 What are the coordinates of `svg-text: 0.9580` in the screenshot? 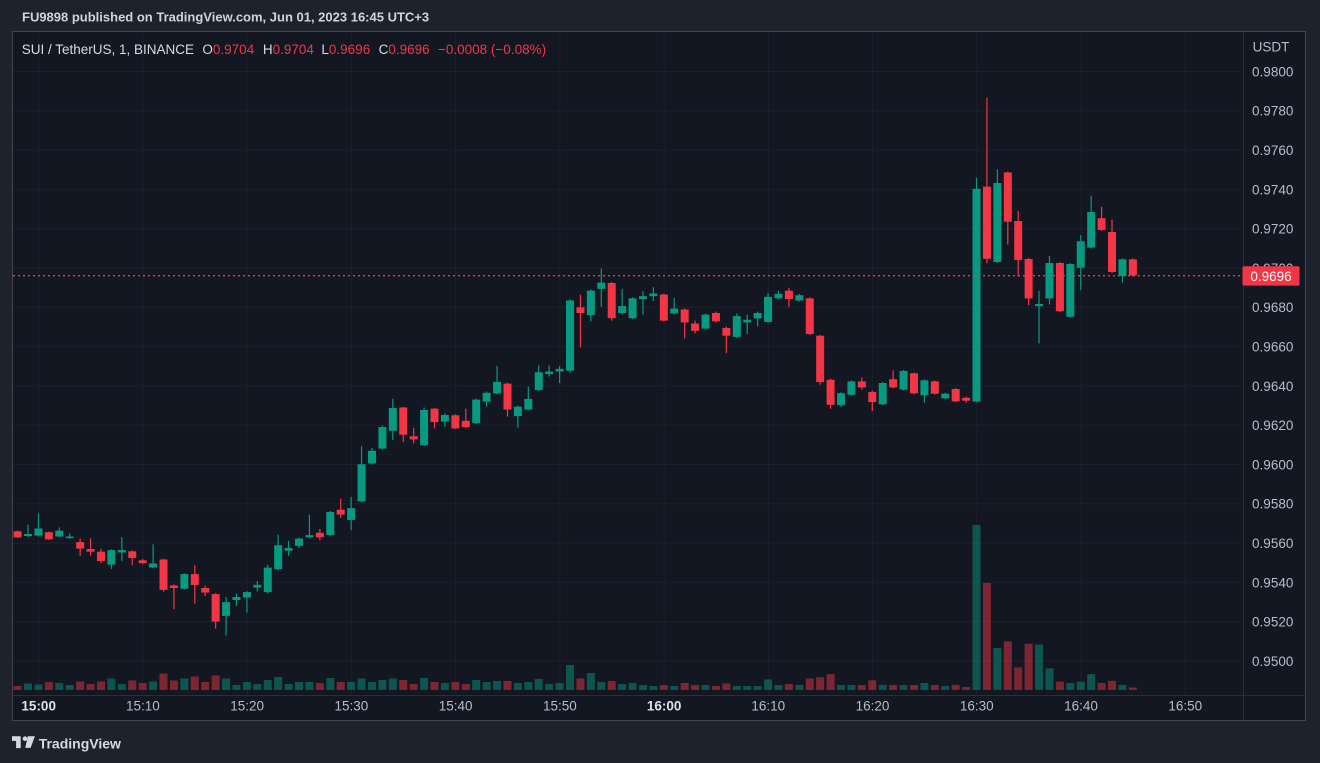 It's located at (1272, 504).